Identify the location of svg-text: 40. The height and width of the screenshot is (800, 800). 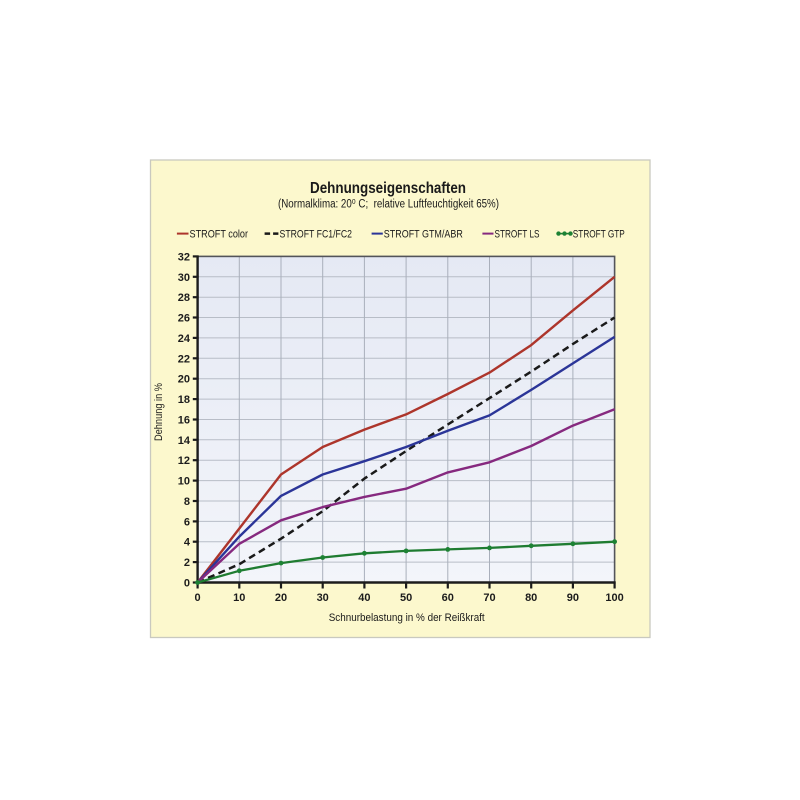
(364, 598).